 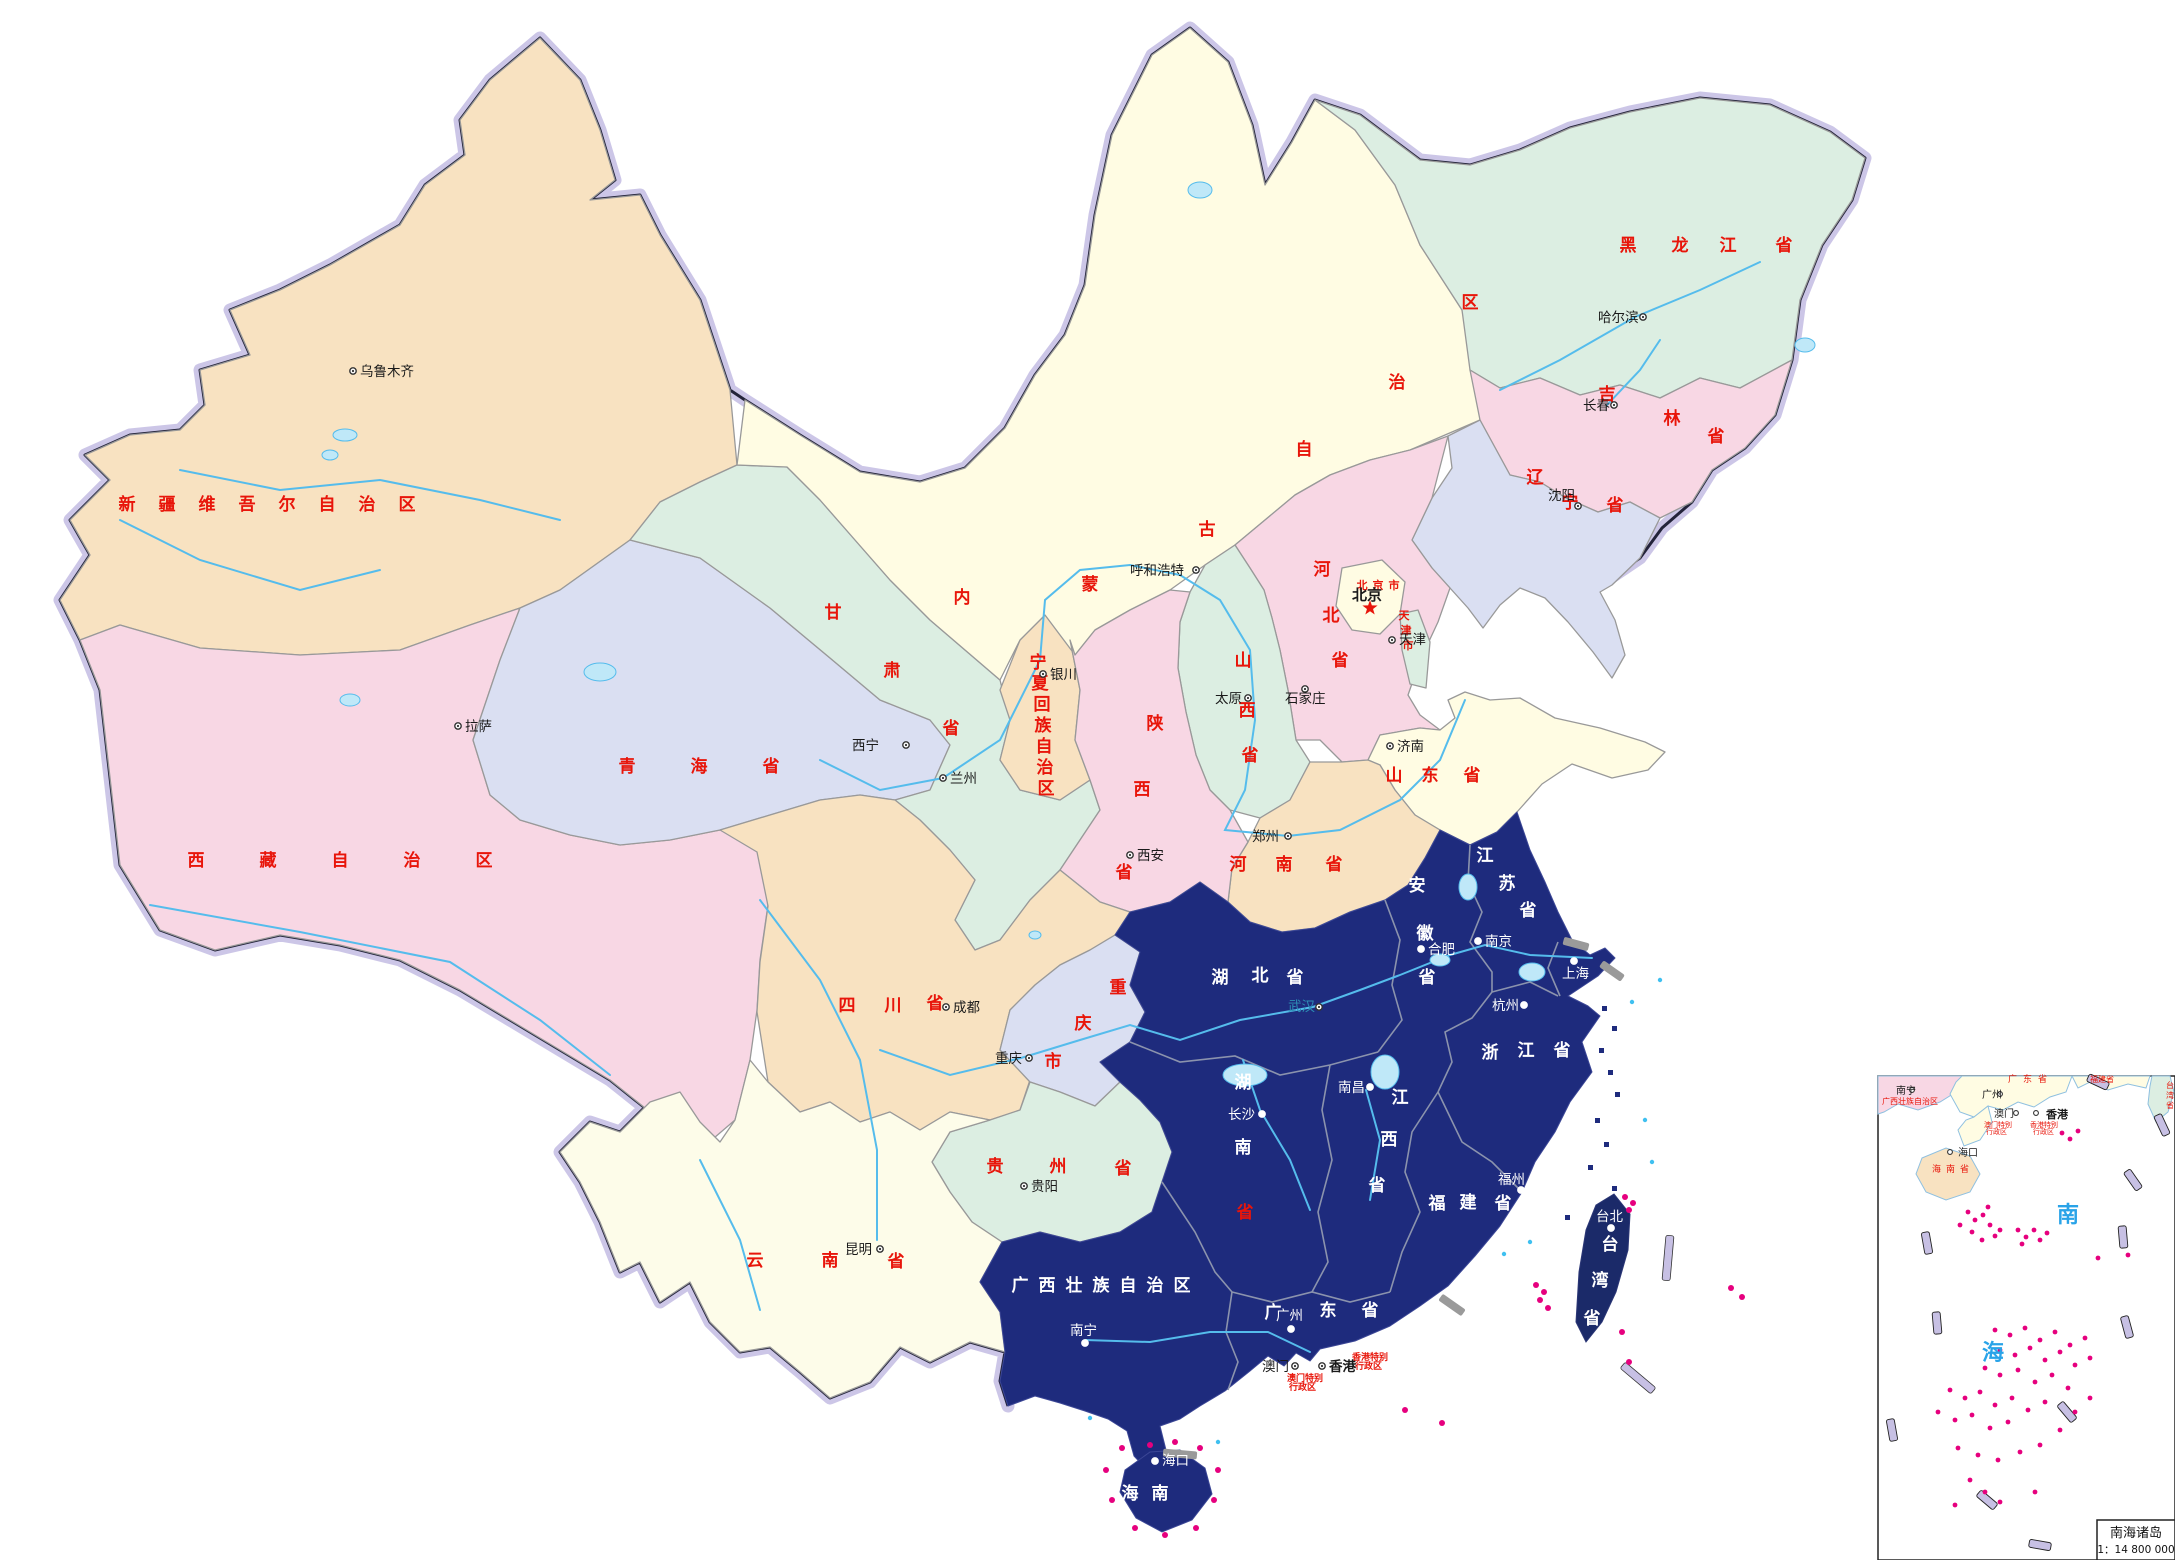 I want to click on city-label-jinan: 济南, so click(x=1410, y=747).